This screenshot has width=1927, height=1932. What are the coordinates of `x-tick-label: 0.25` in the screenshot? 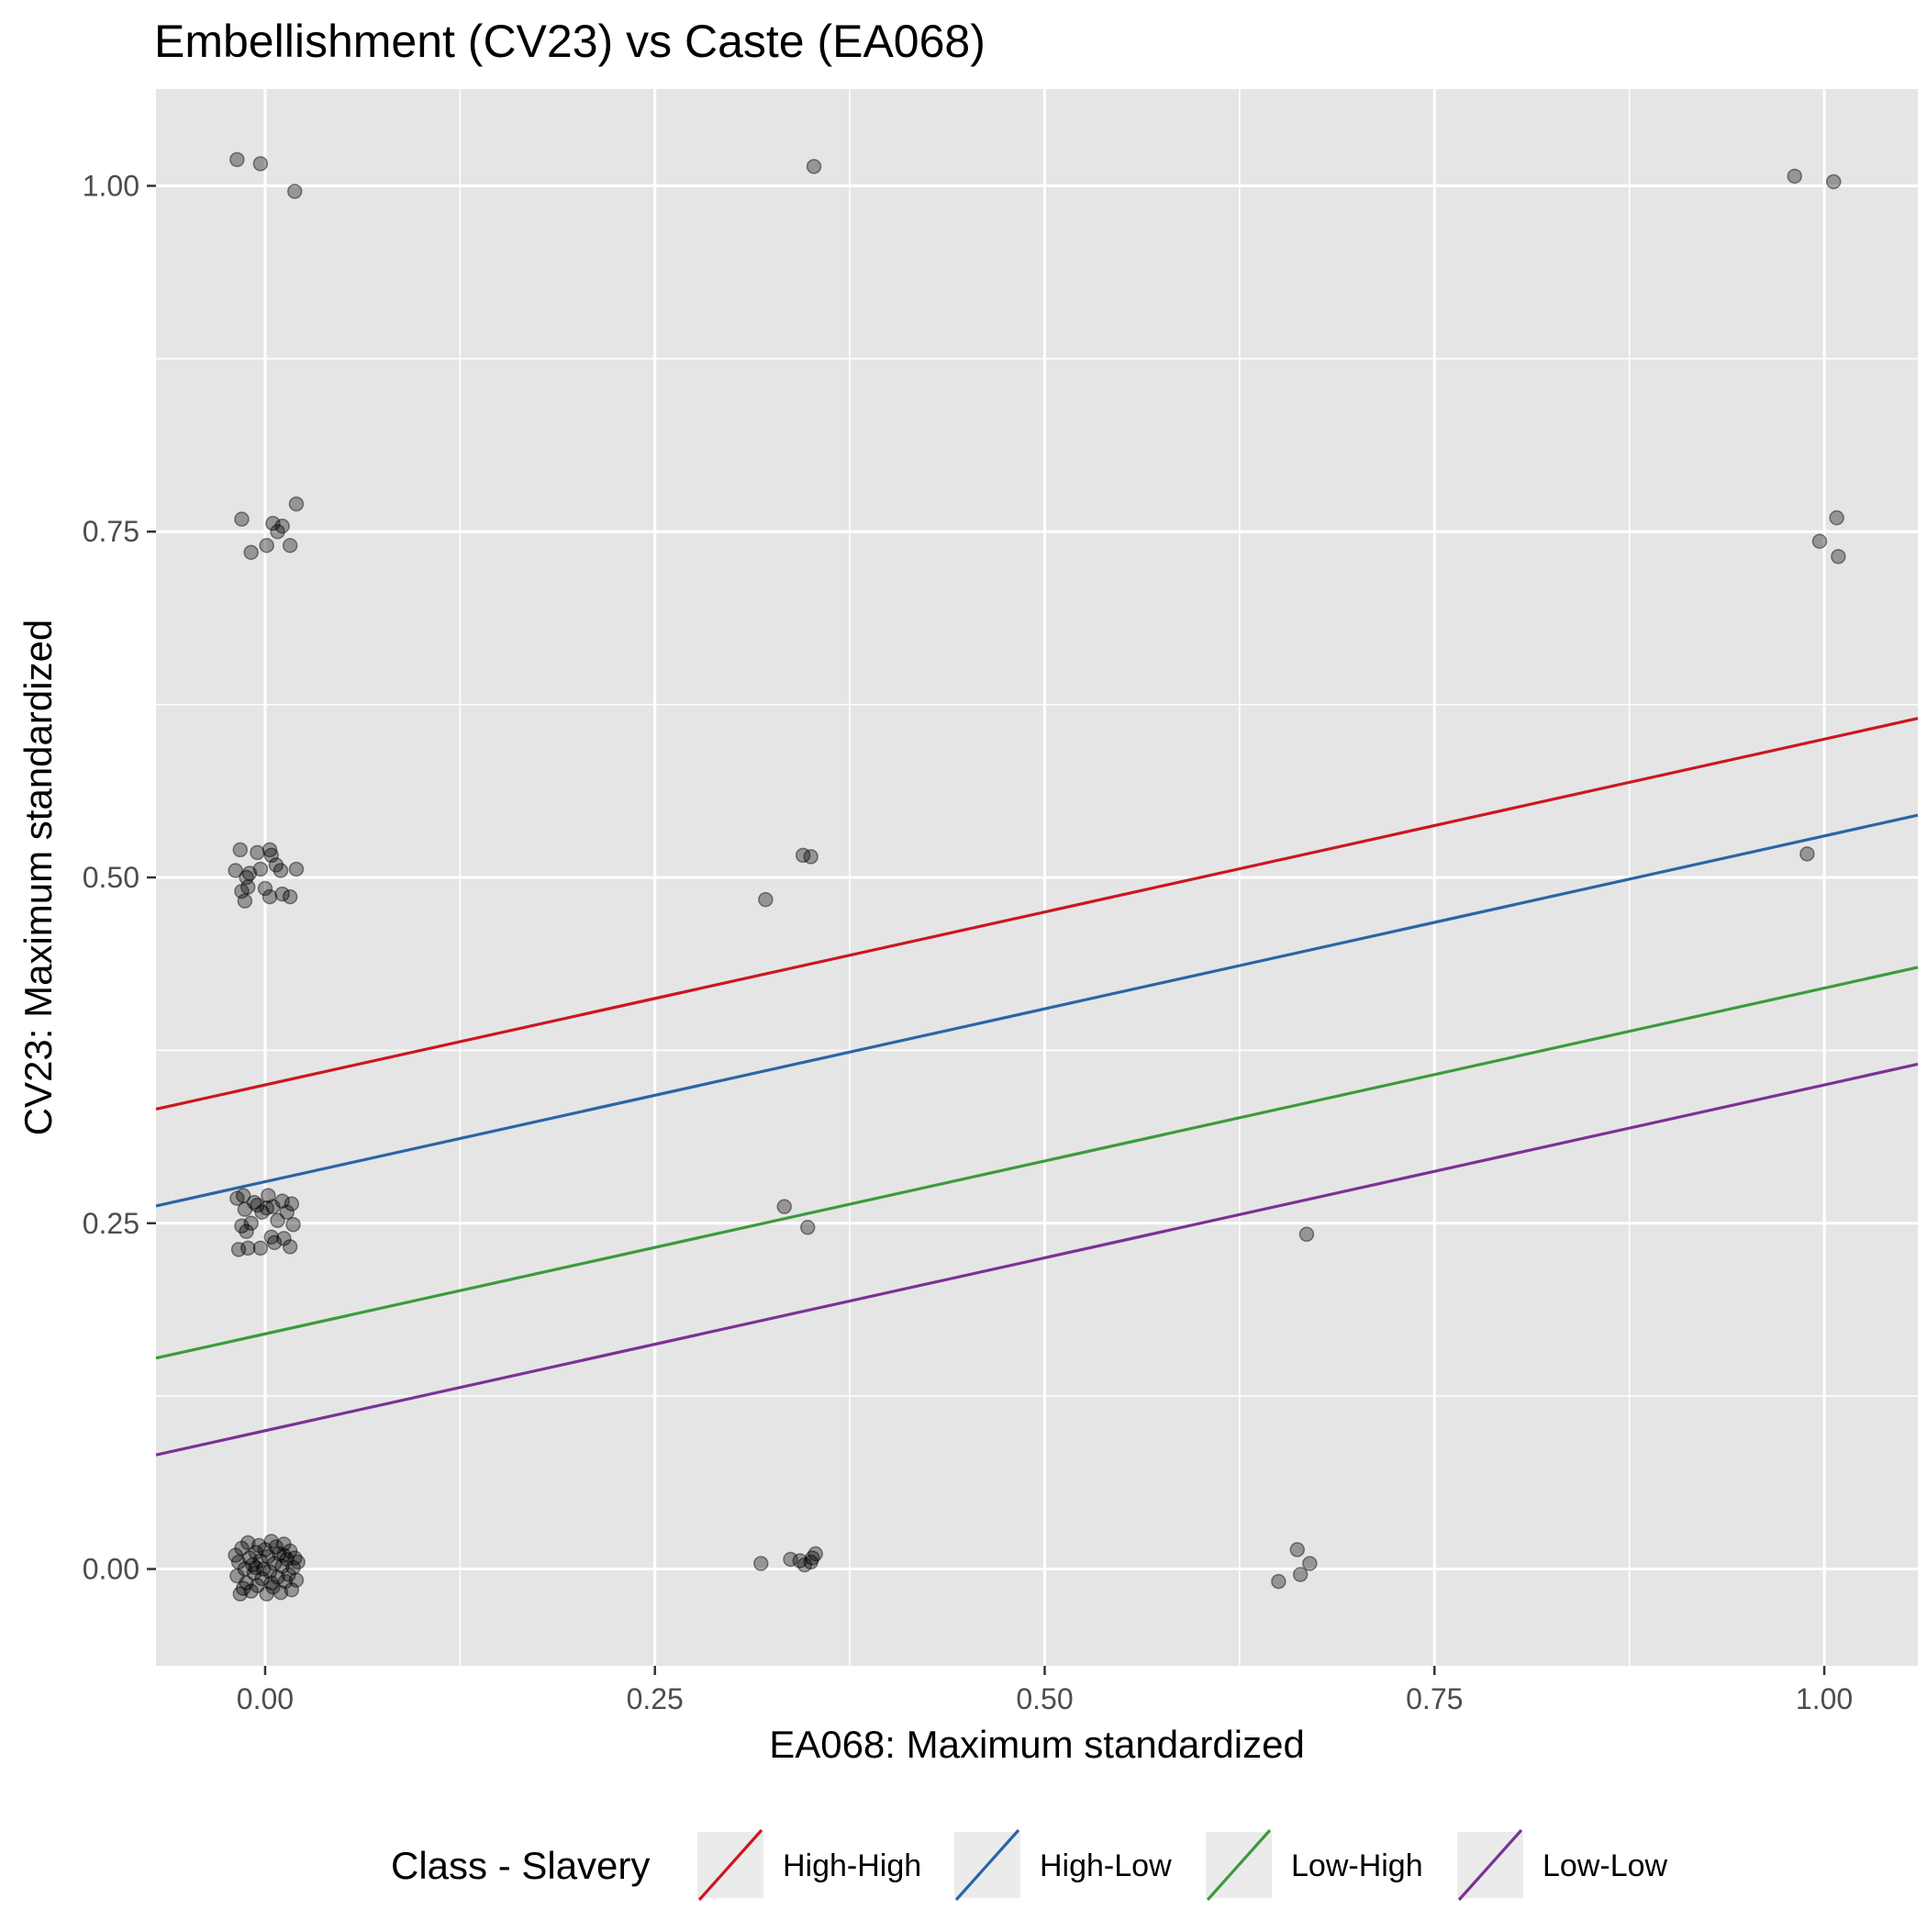 It's located at (655, 1698).